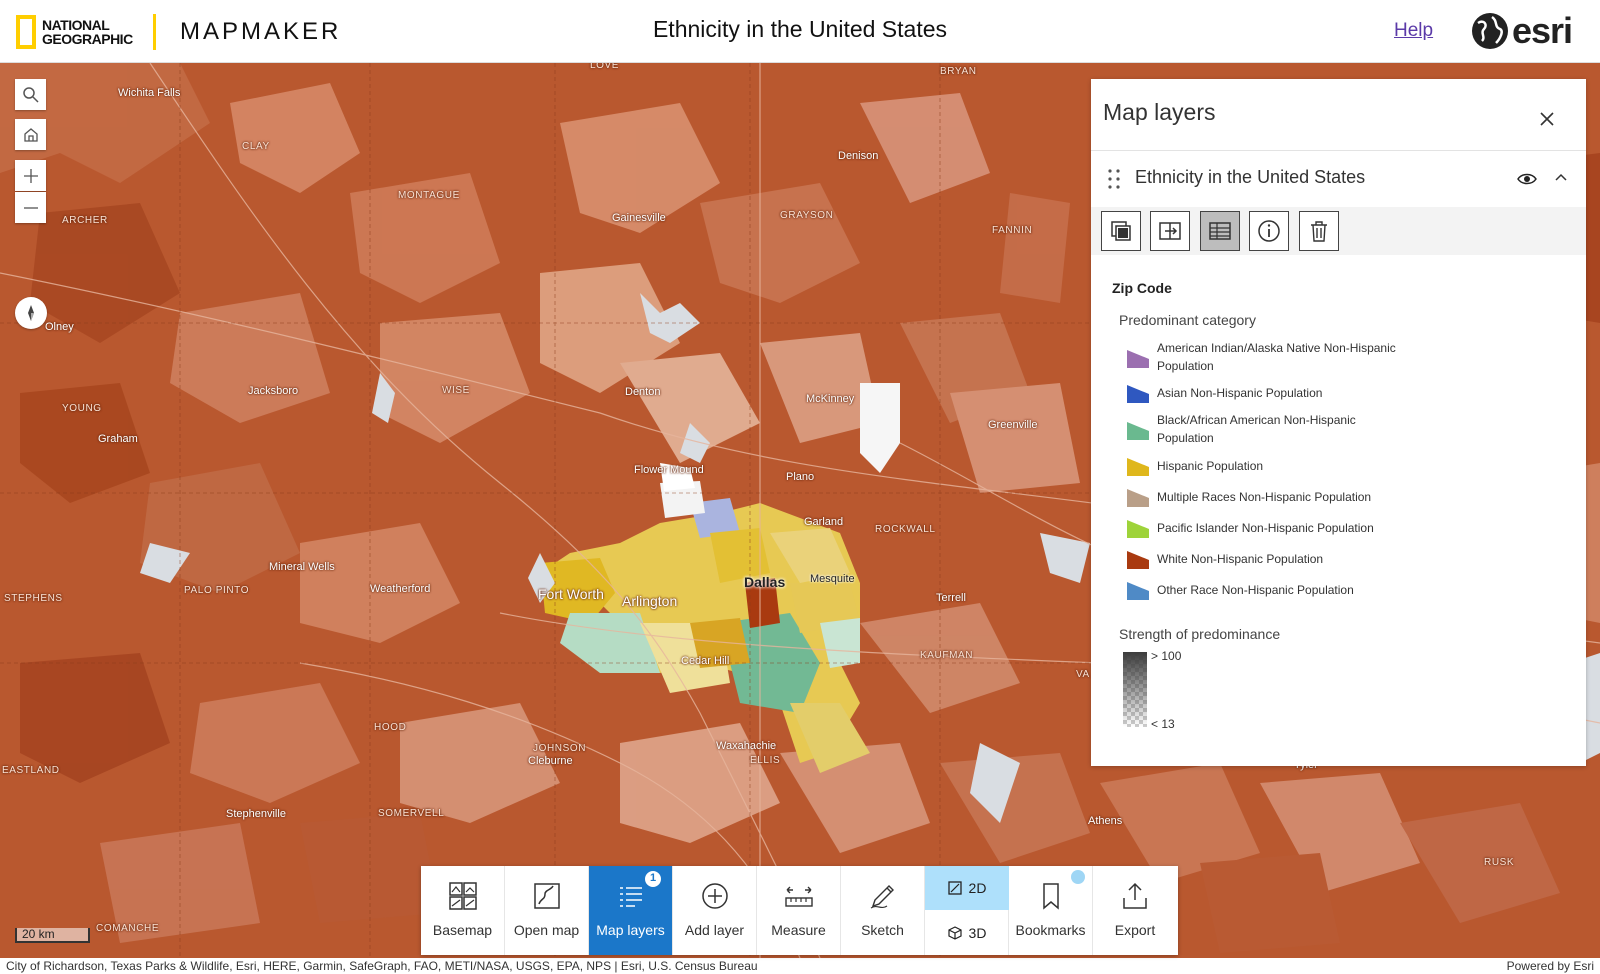  What do you see at coordinates (256, 146) in the screenshot?
I see `label-clay: CLAY` at bounding box center [256, 146].